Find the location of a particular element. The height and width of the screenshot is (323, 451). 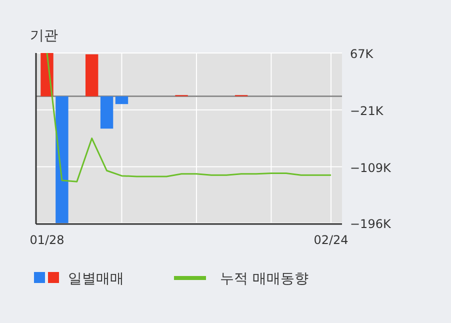

y-tick-label: −21K is located at coordinates (367, 111).